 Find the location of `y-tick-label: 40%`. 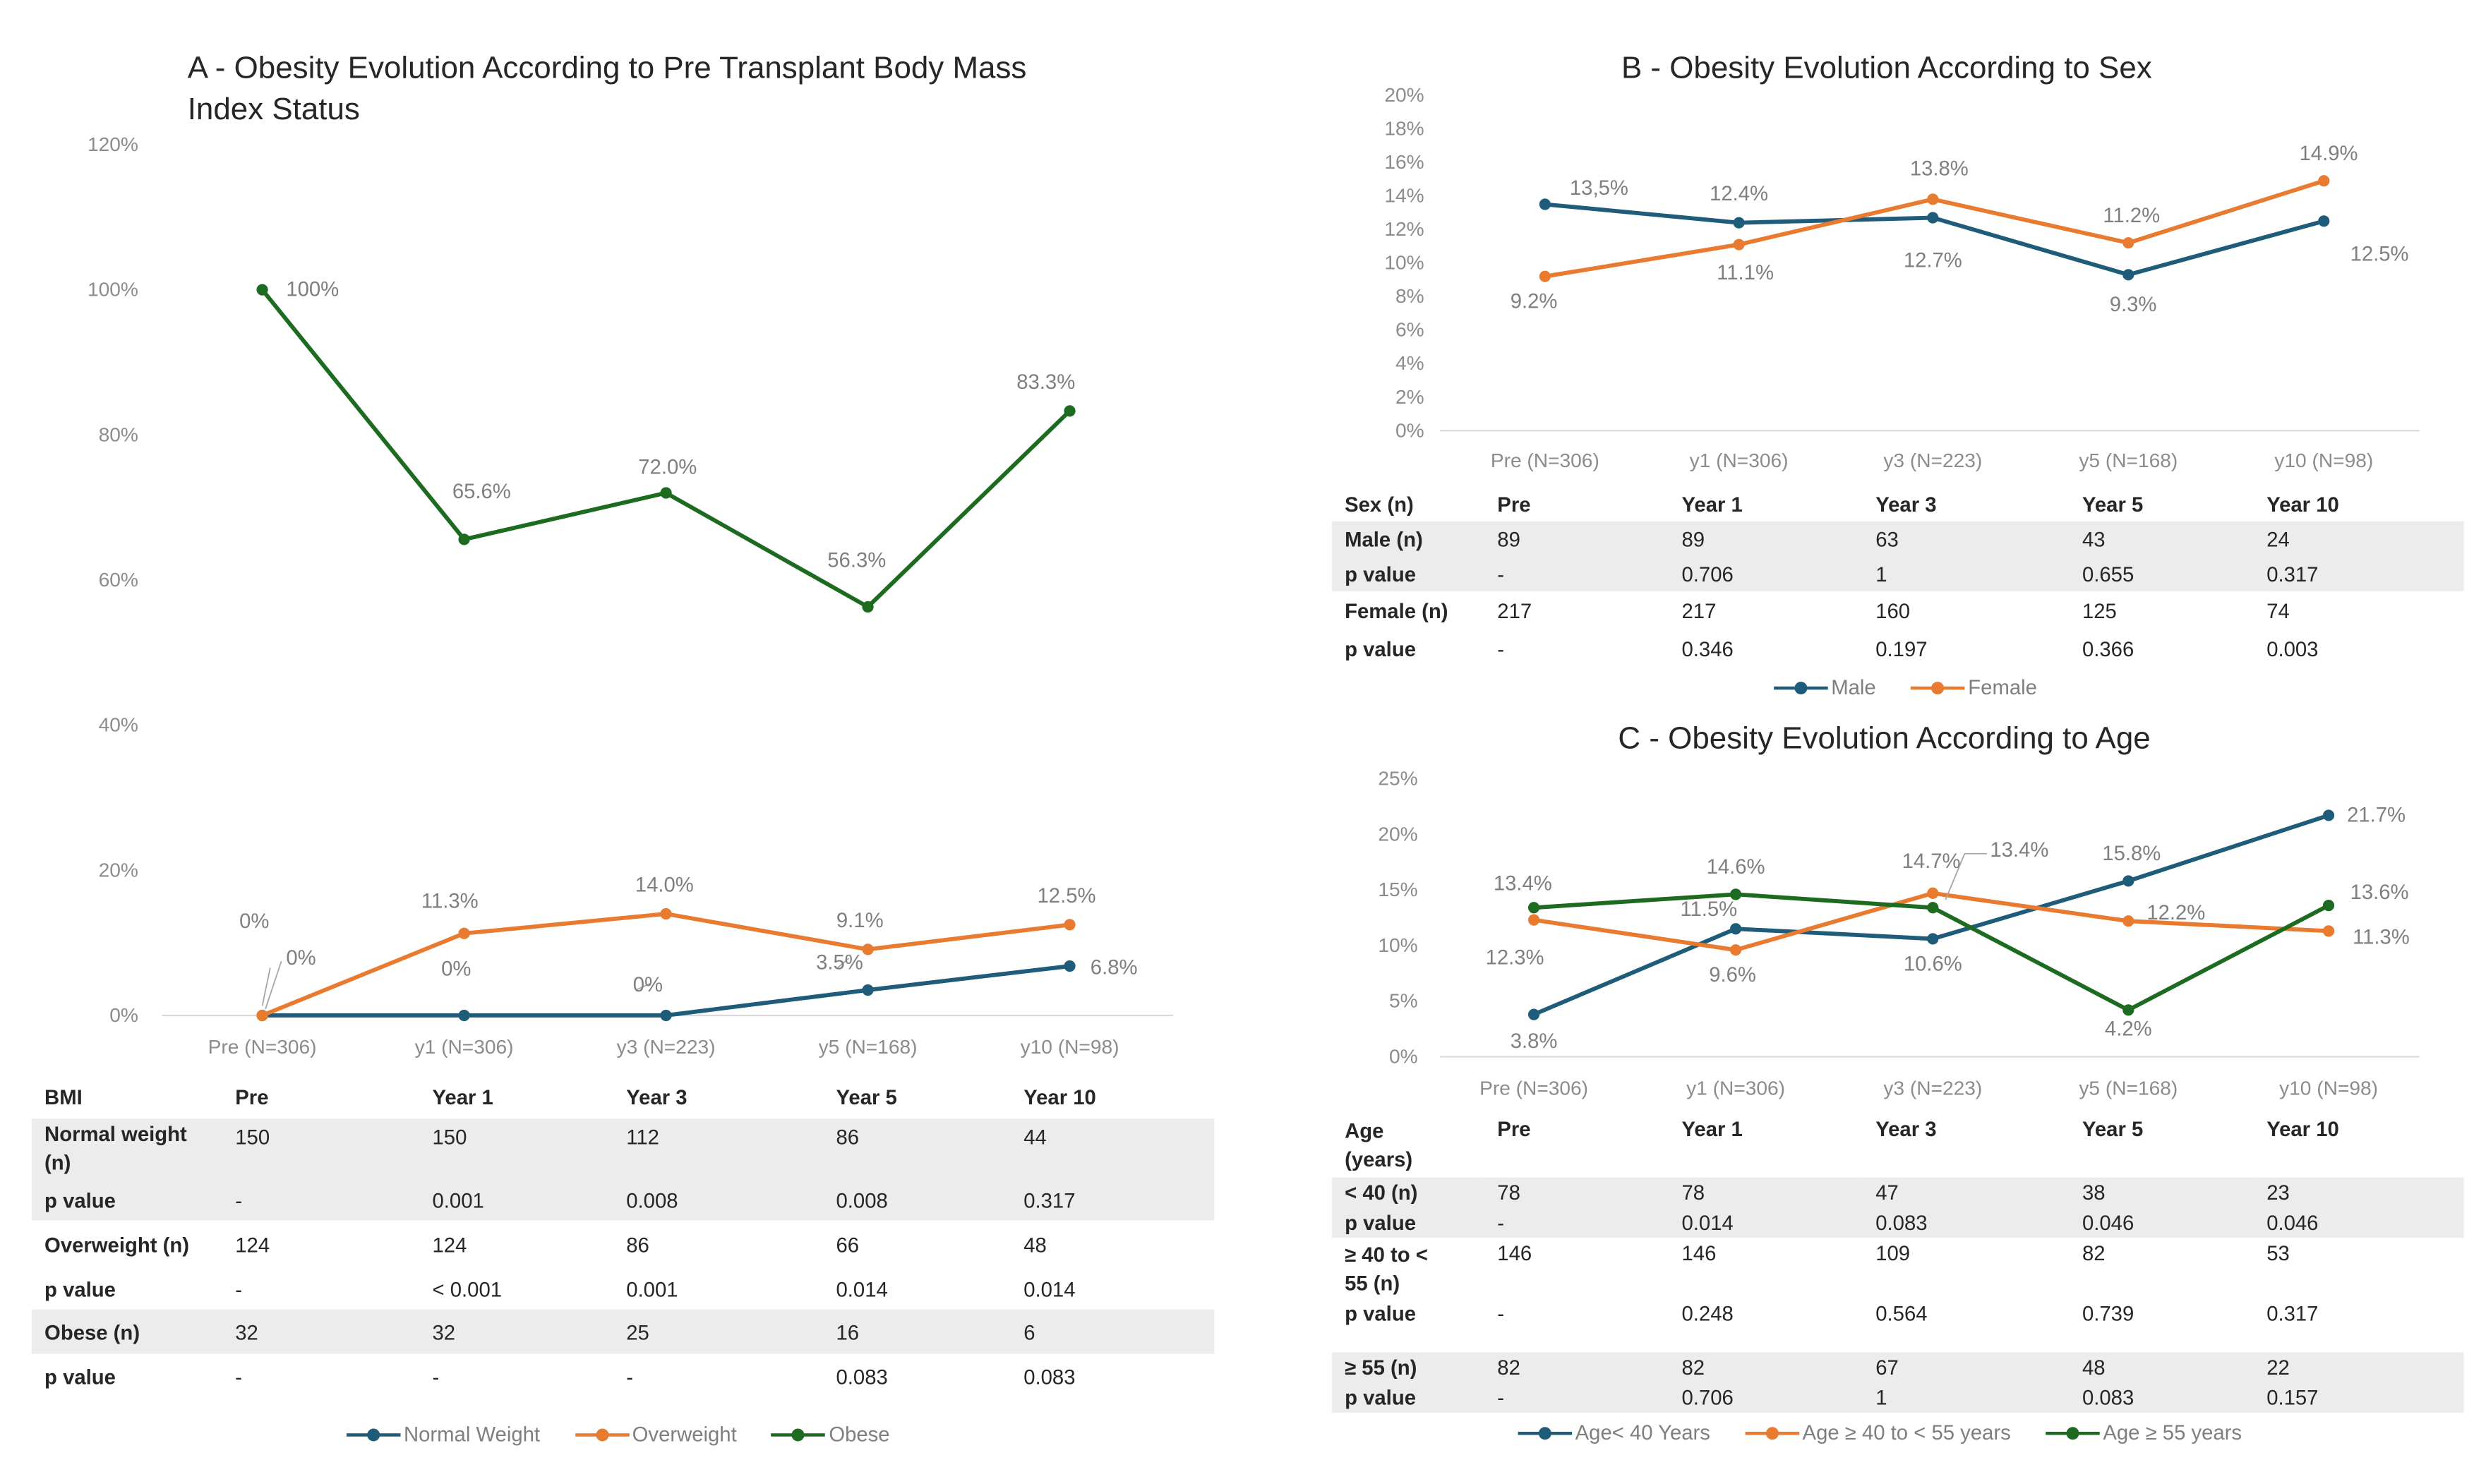

y-tick-label: 40% is located at coordinates (118, 725).